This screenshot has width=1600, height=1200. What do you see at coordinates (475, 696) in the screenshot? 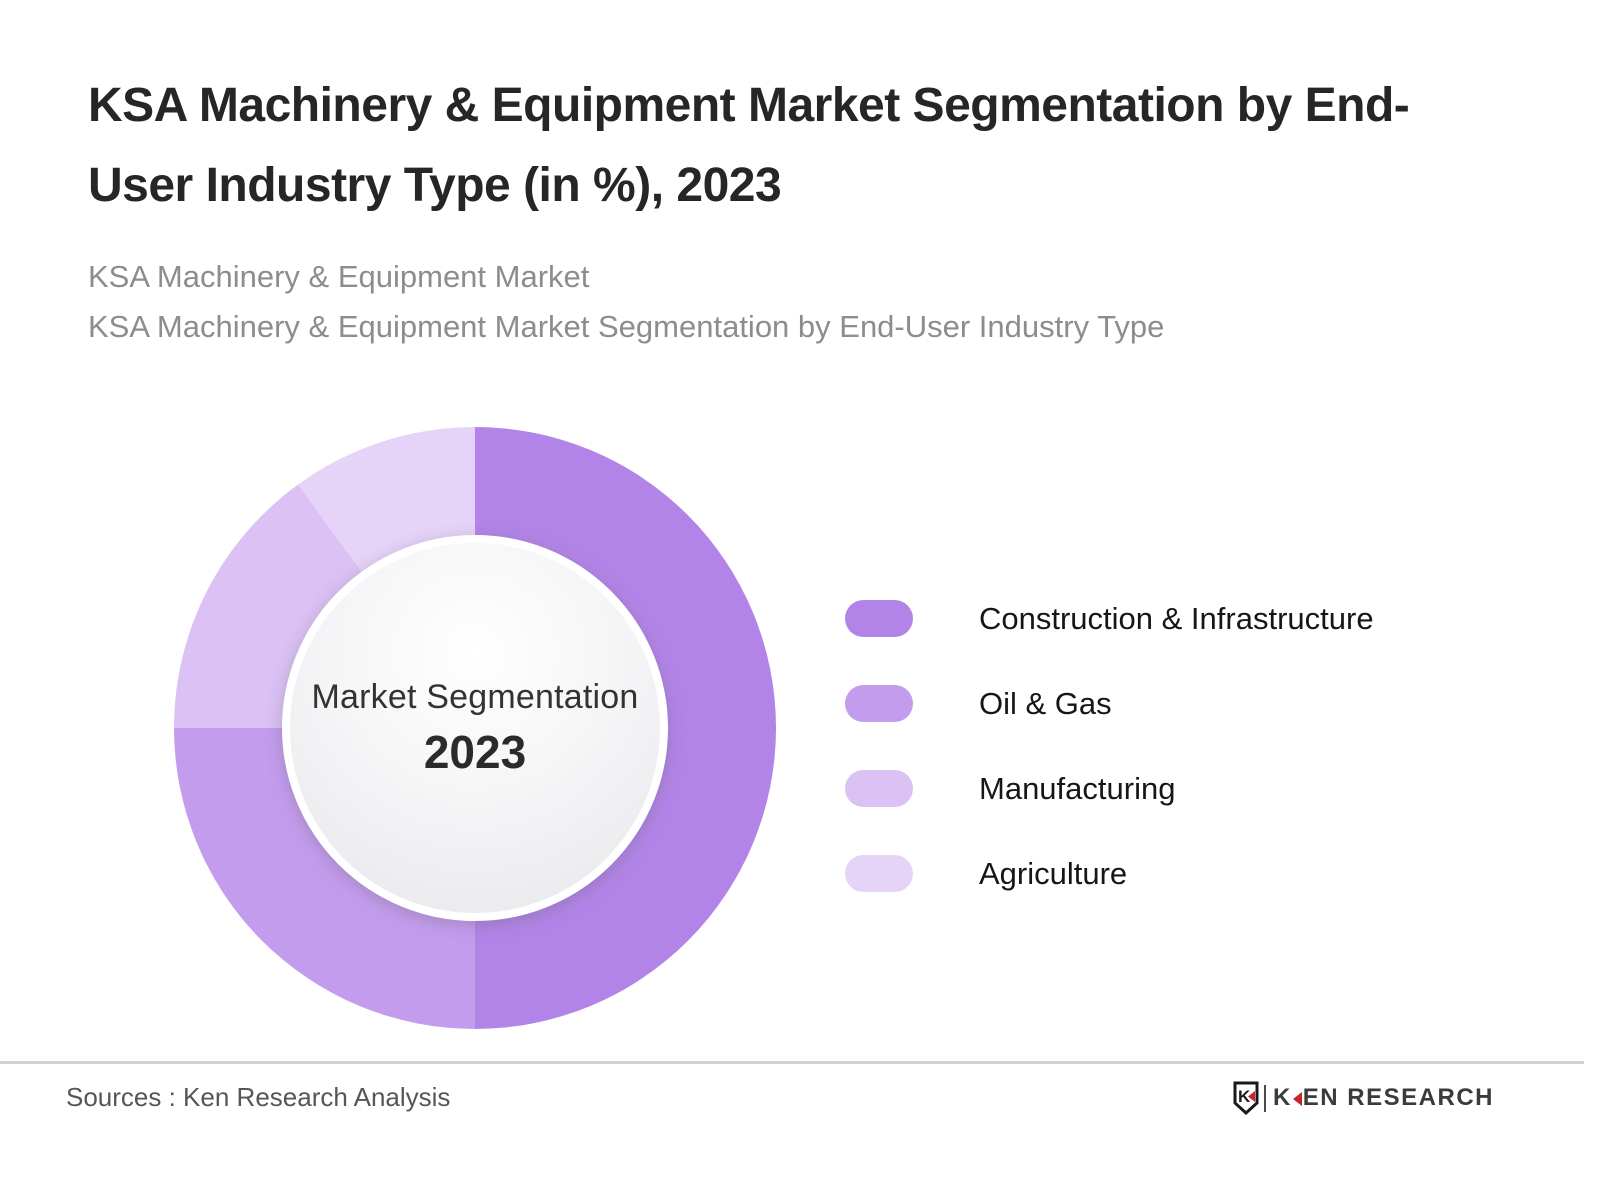
I see `donut-center-label: Market Segmentation` at bounding box center [475, 696].